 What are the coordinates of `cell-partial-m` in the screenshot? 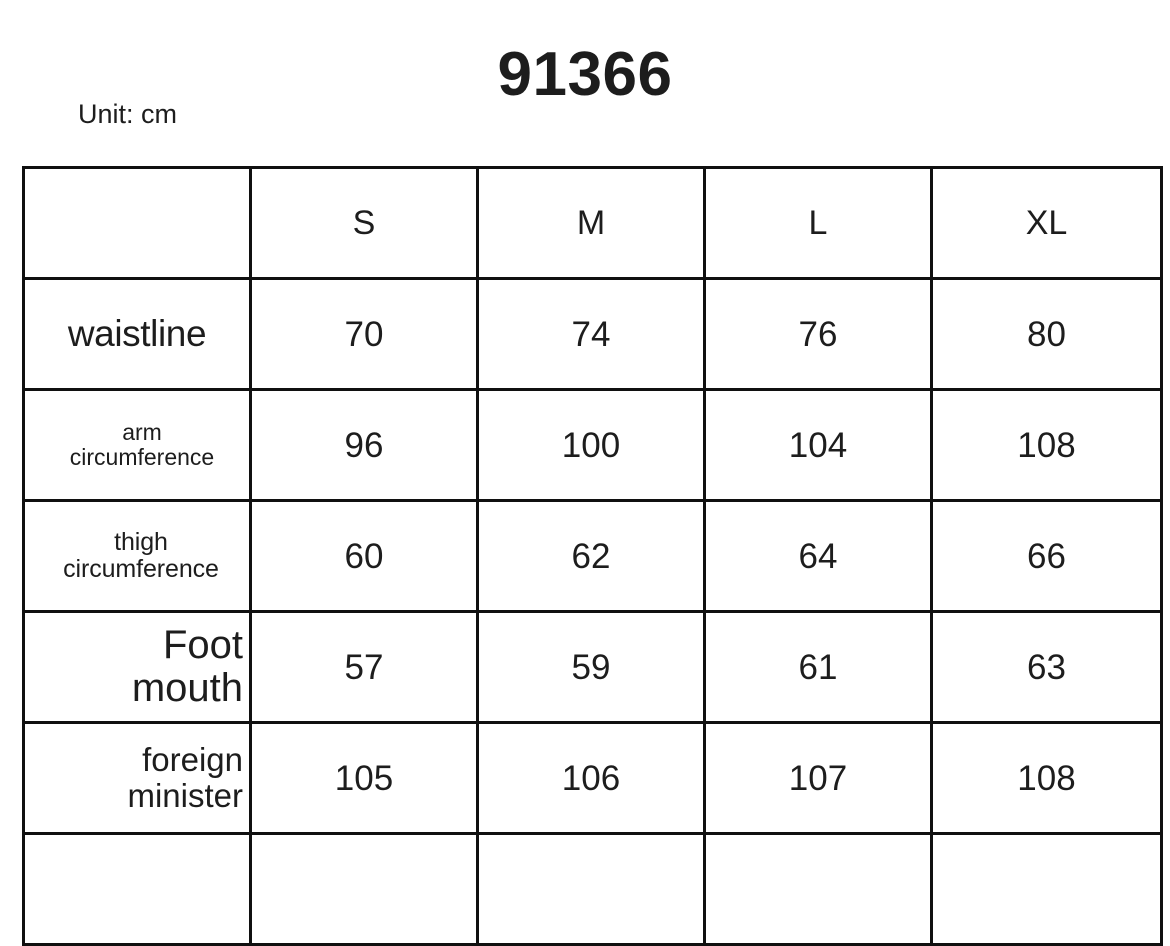 It's located at (591, 889).